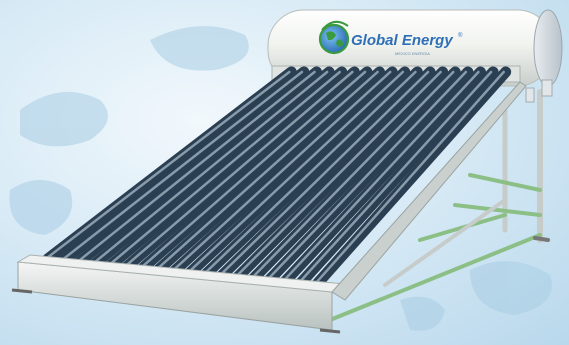  Describe the element at coordinates (460, 35) in the screenshot. I see `registered-mark: ®` at that location.